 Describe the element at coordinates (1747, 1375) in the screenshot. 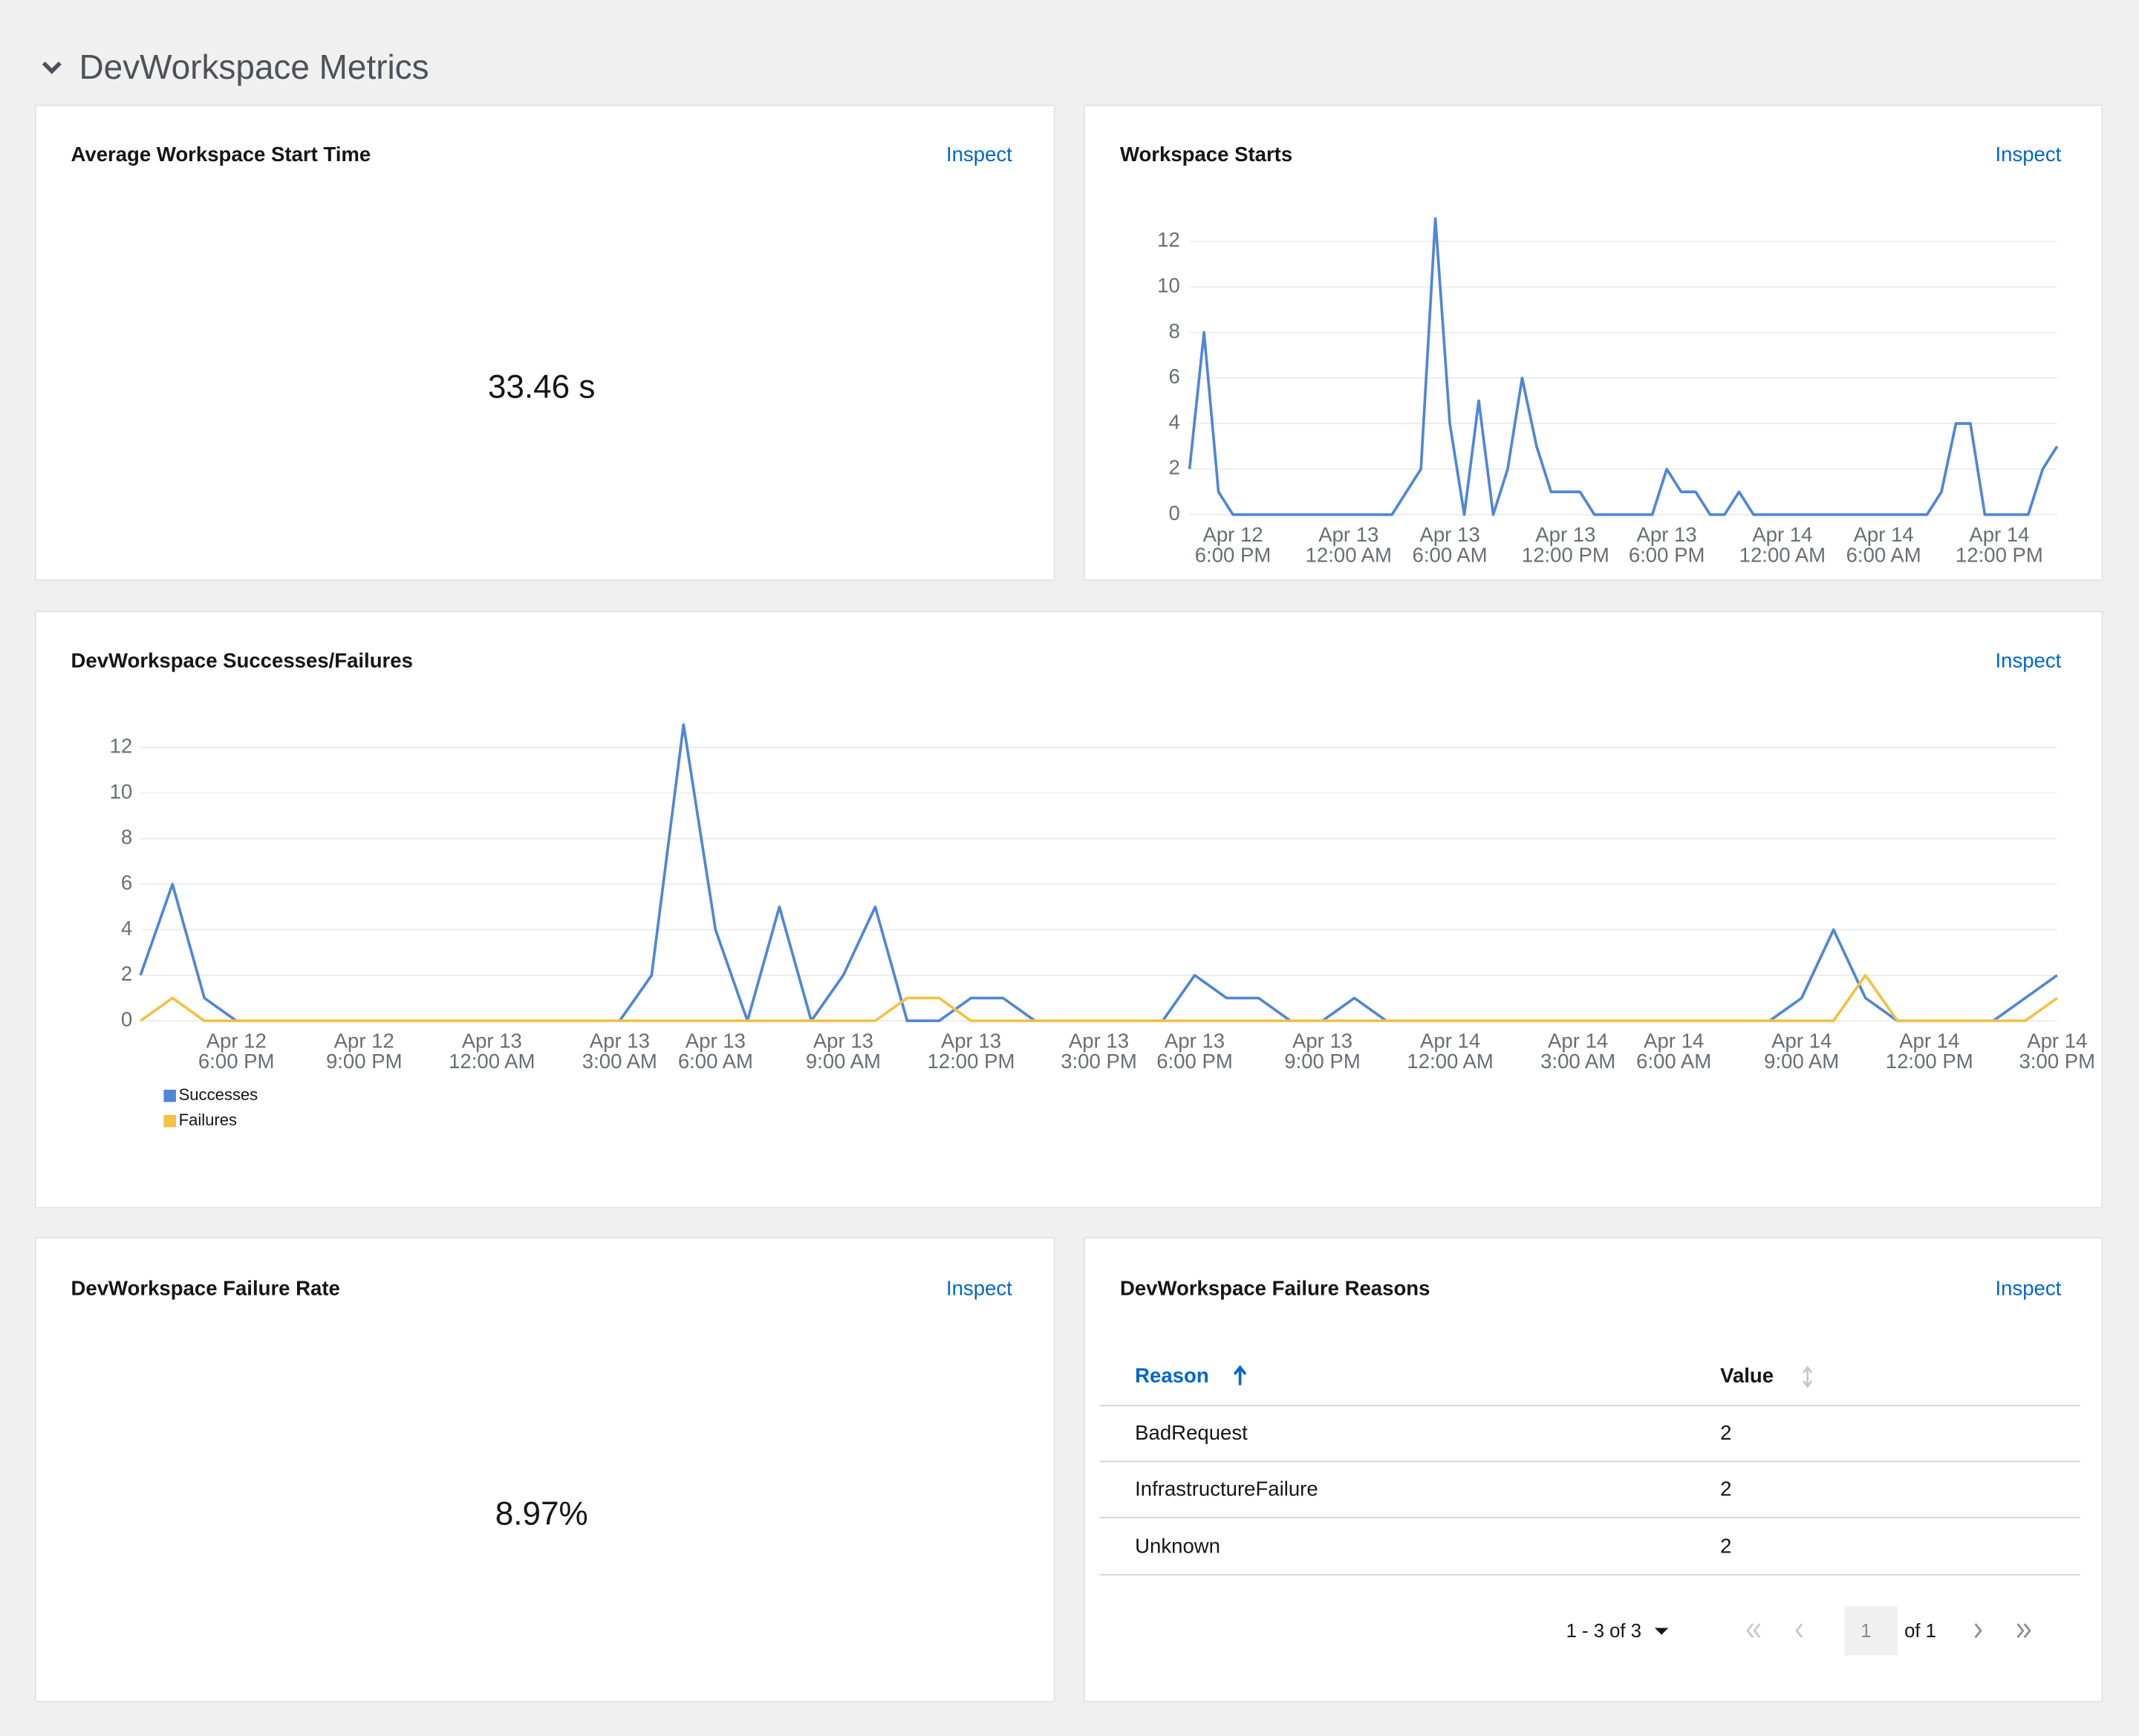

I see `column-header: Value` at that location.